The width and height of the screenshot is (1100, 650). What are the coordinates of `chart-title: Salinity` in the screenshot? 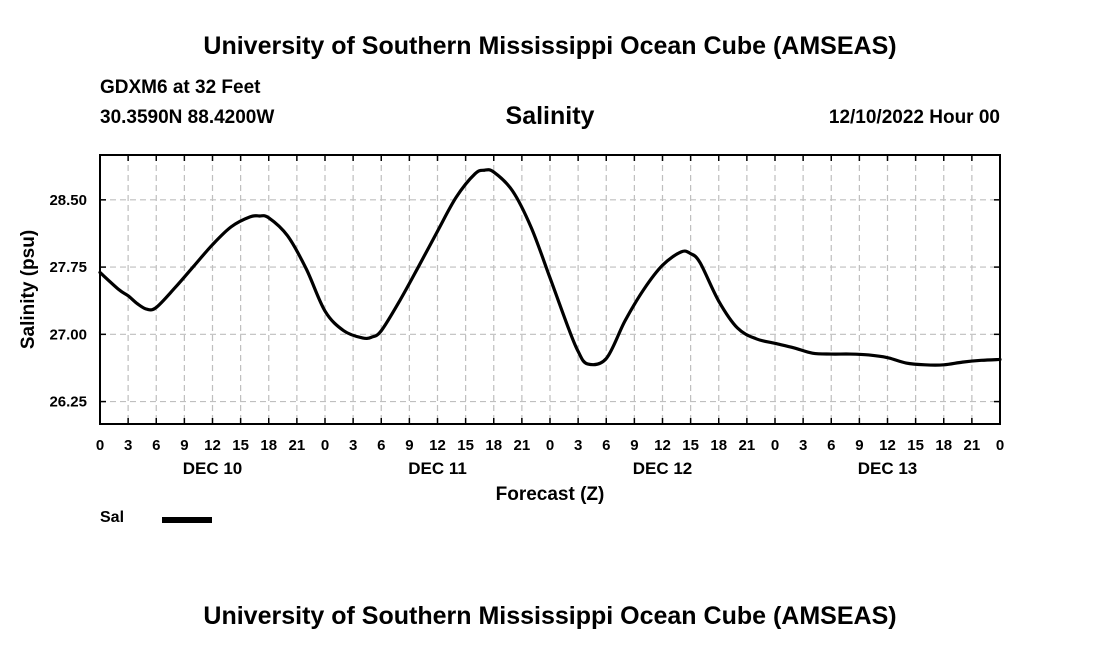 It's located at (550, 116).